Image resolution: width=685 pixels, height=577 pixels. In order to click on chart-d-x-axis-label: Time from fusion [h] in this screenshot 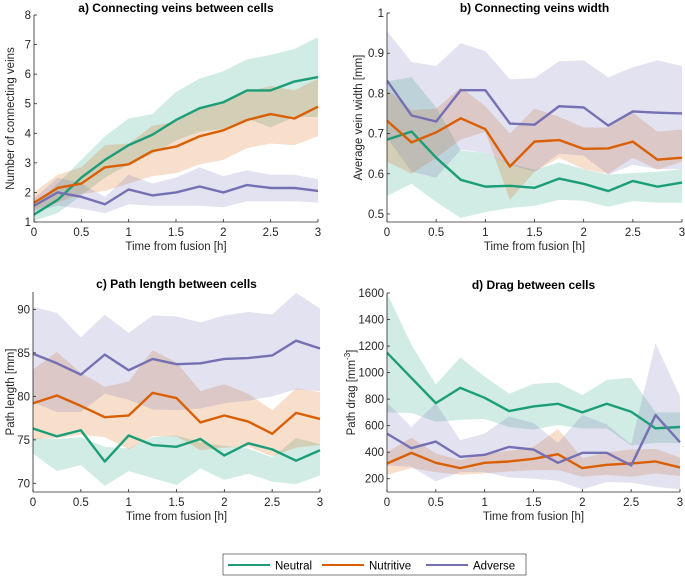, I will do `click(533, 517)`.